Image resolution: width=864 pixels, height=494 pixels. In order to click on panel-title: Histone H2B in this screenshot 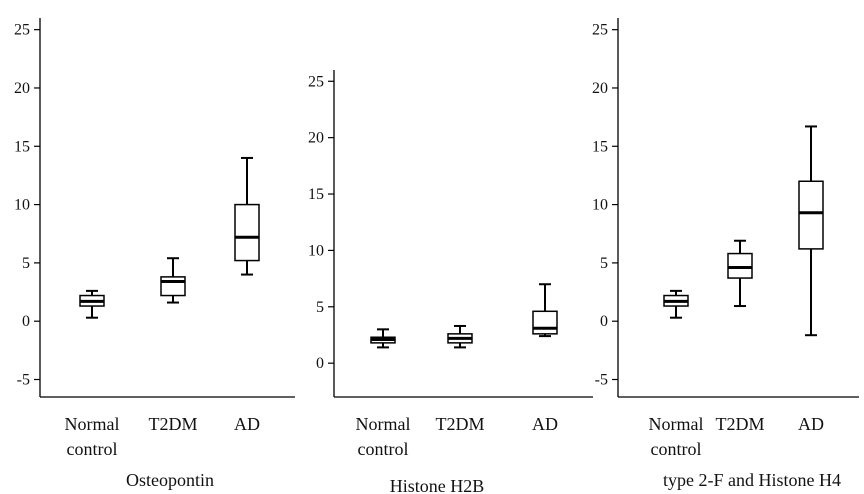, I will do `click(437, 485)`.